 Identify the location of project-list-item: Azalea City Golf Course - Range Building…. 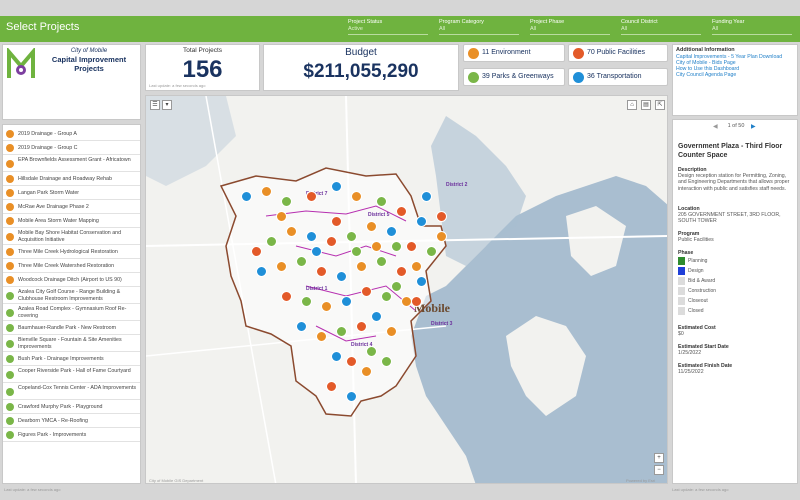
(71, 295).